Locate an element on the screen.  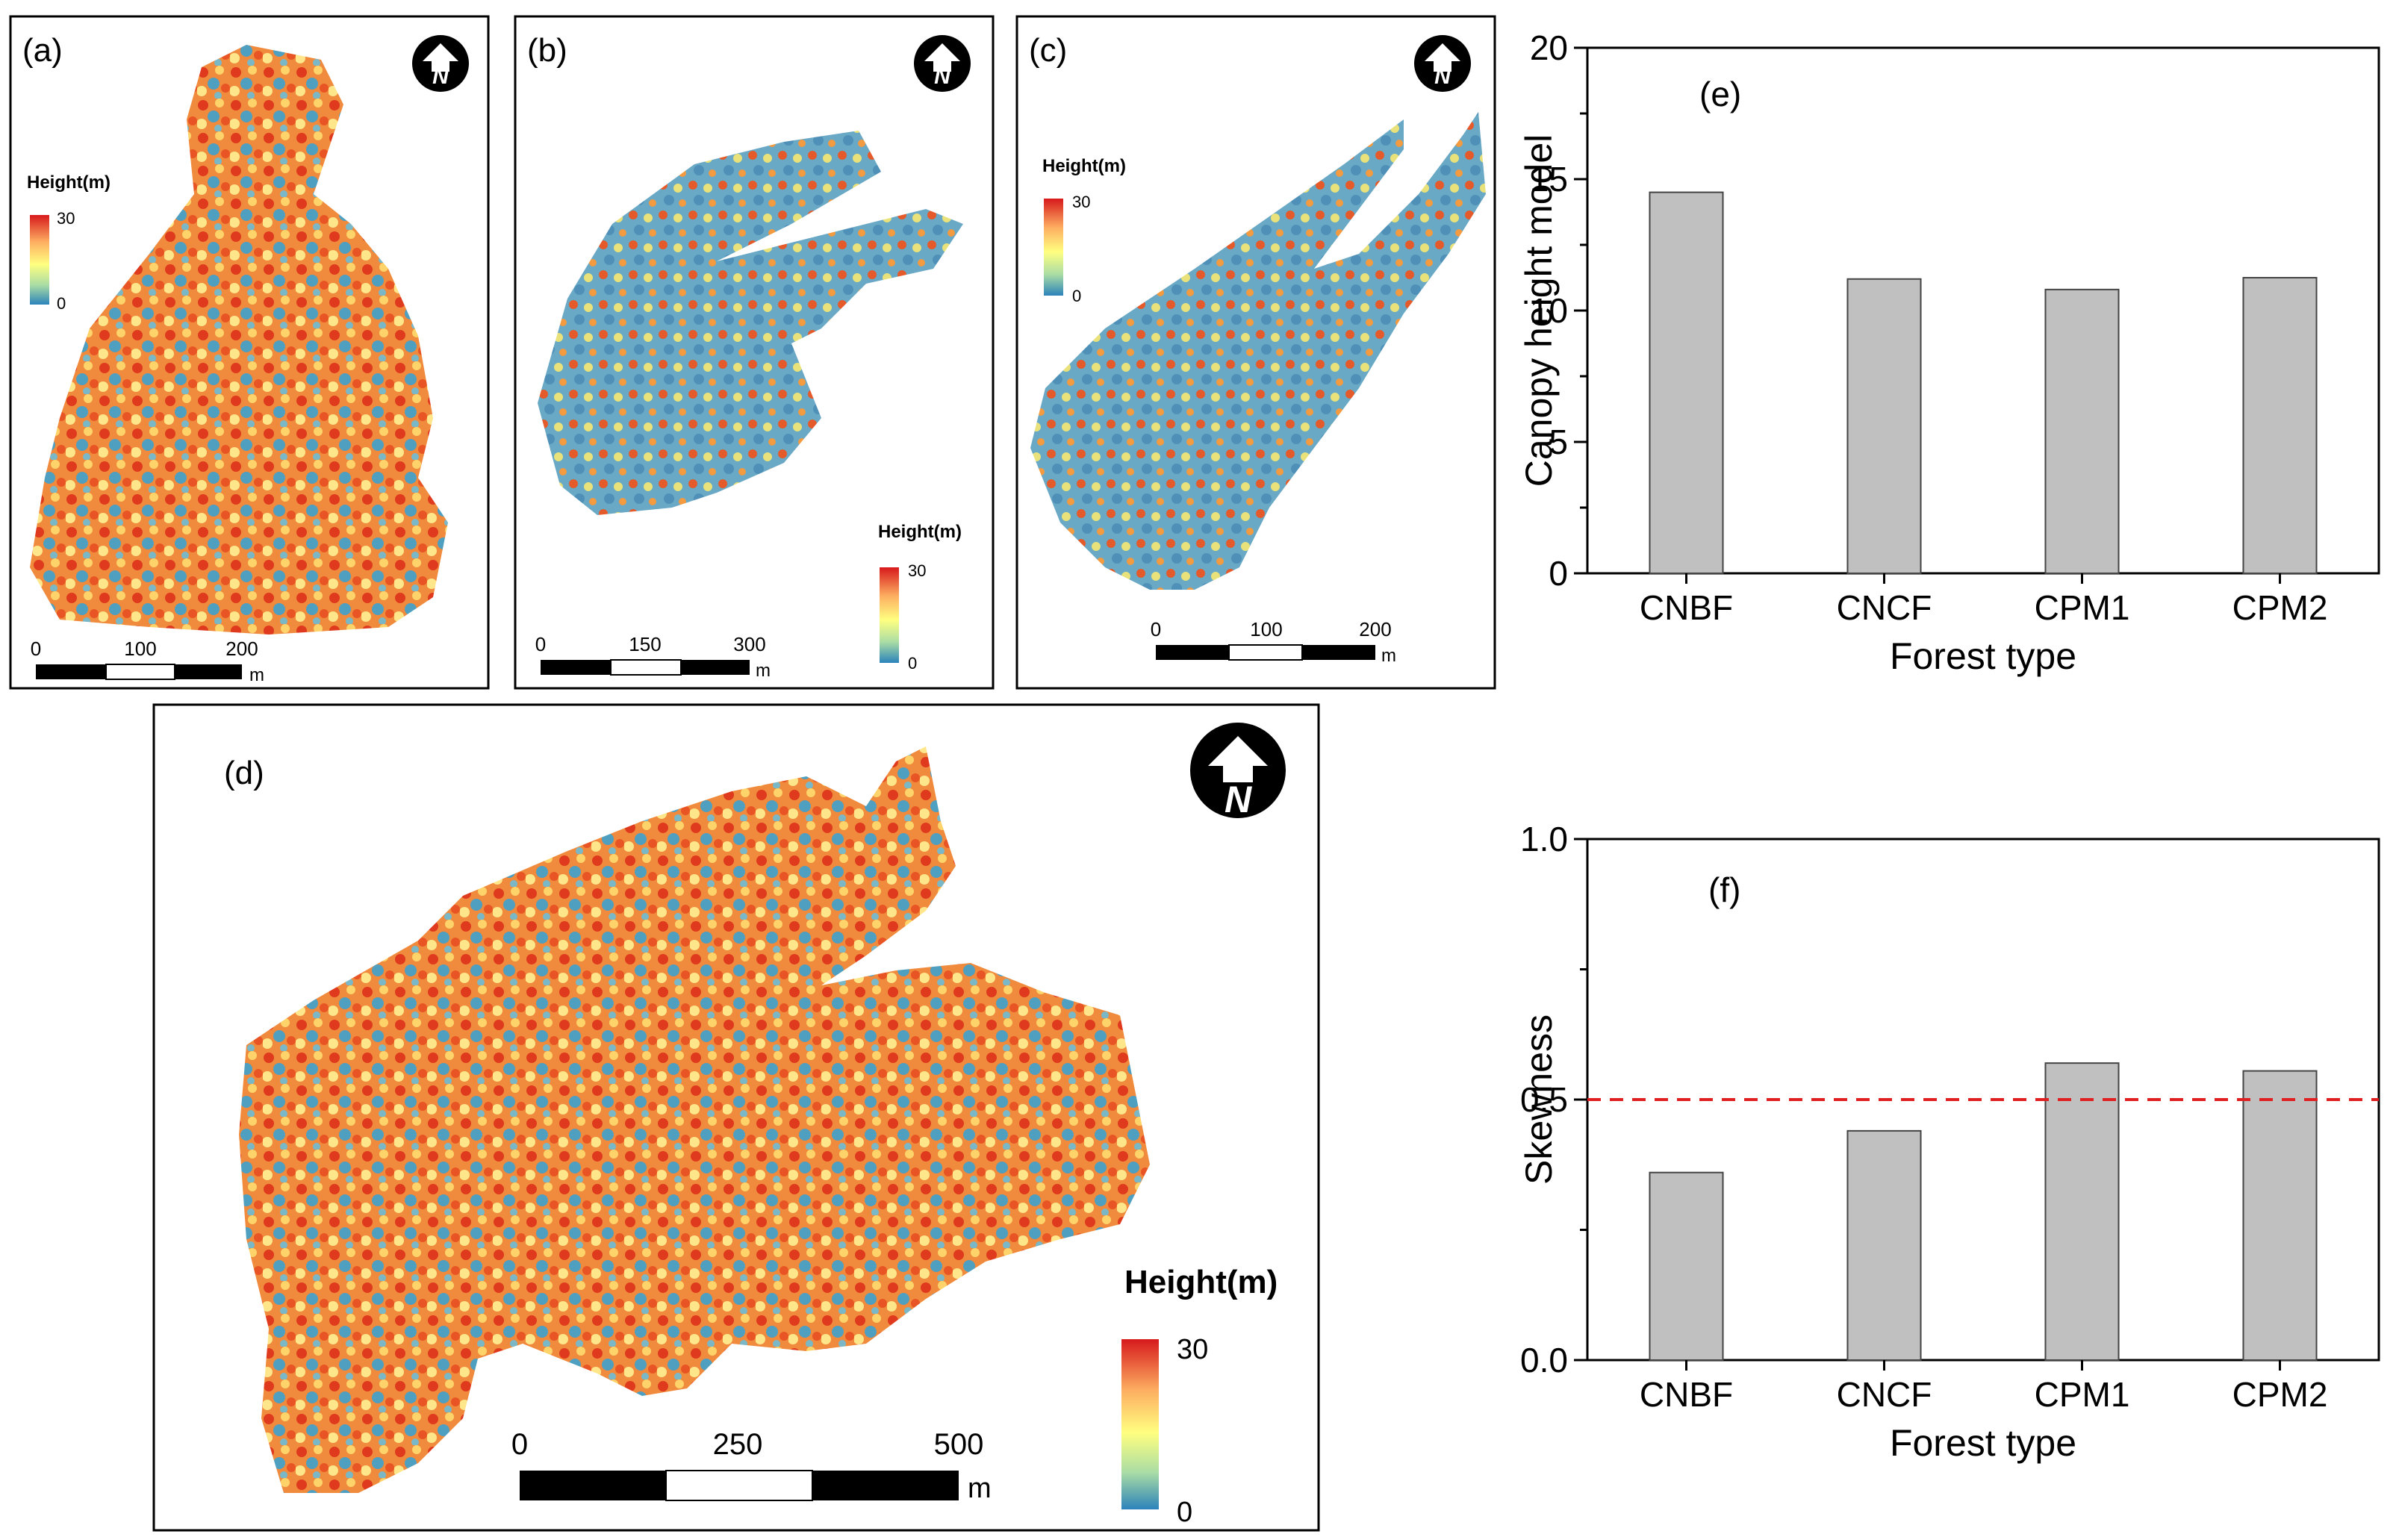
scale-bar-b: 0 150 300 m is located at coordinates (653, 657).